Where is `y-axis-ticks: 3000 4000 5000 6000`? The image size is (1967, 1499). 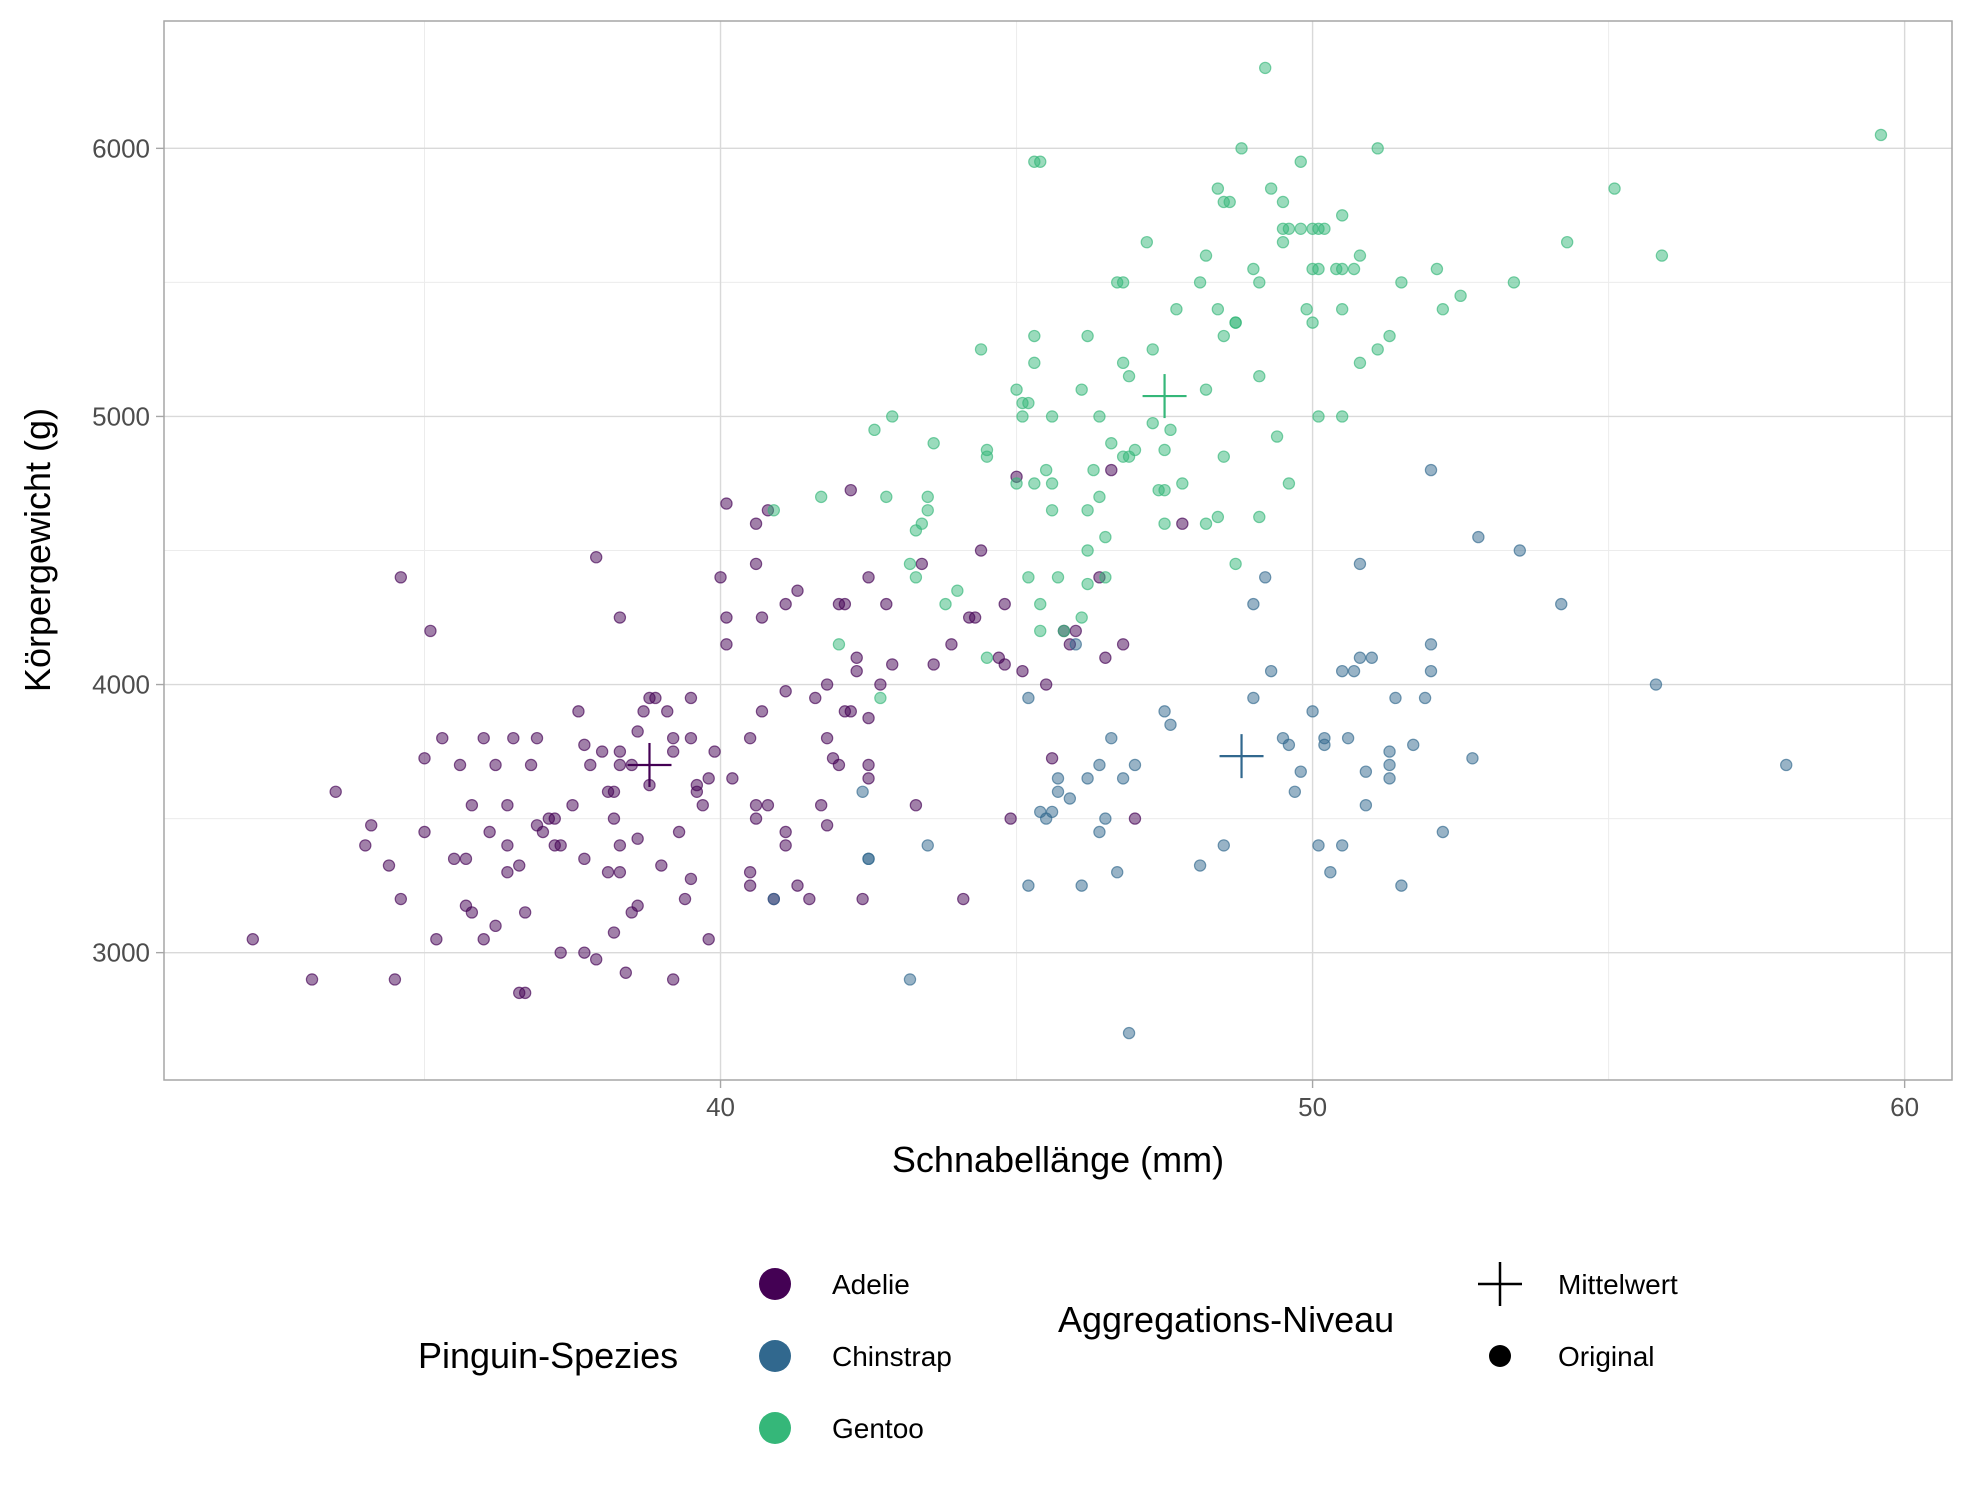
y-axis-ticks: 3000 4000 5000 6000 is located at coordinates (128, 550).